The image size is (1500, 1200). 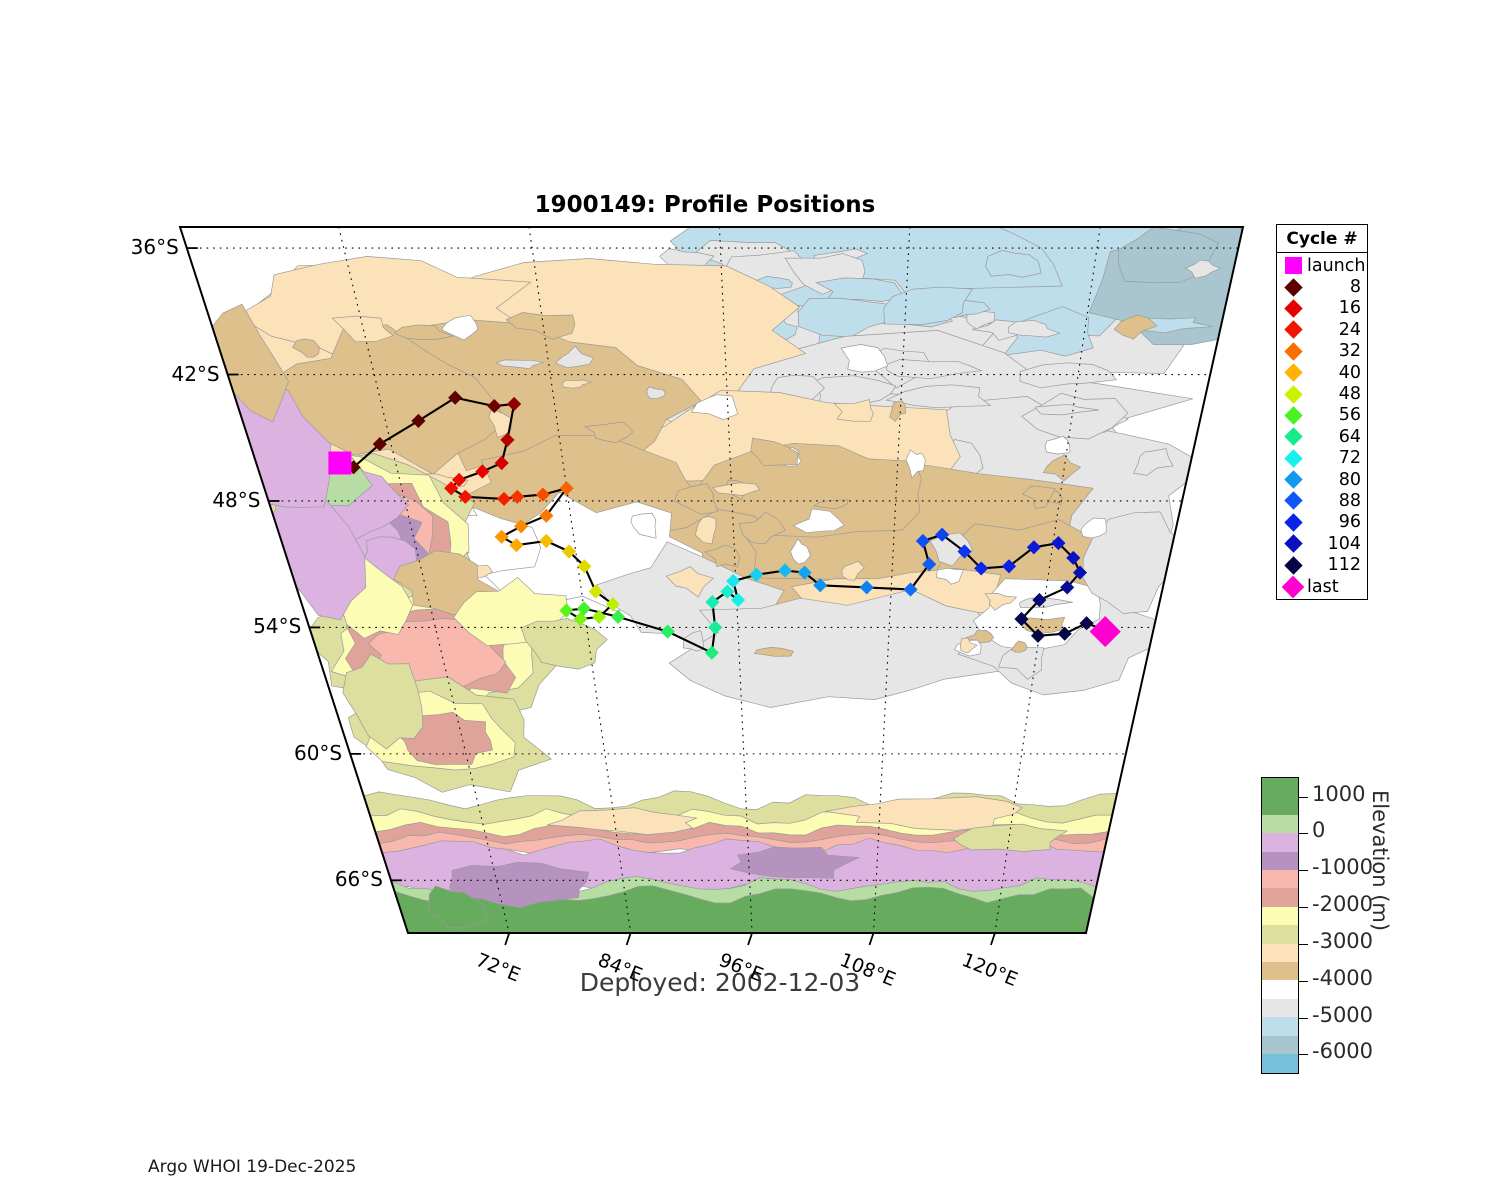 What do you see at coordinates (1322, 458) in the screenshot?
I see `legend-row-cycle-72: 72` at bounding box center [1322, 458].